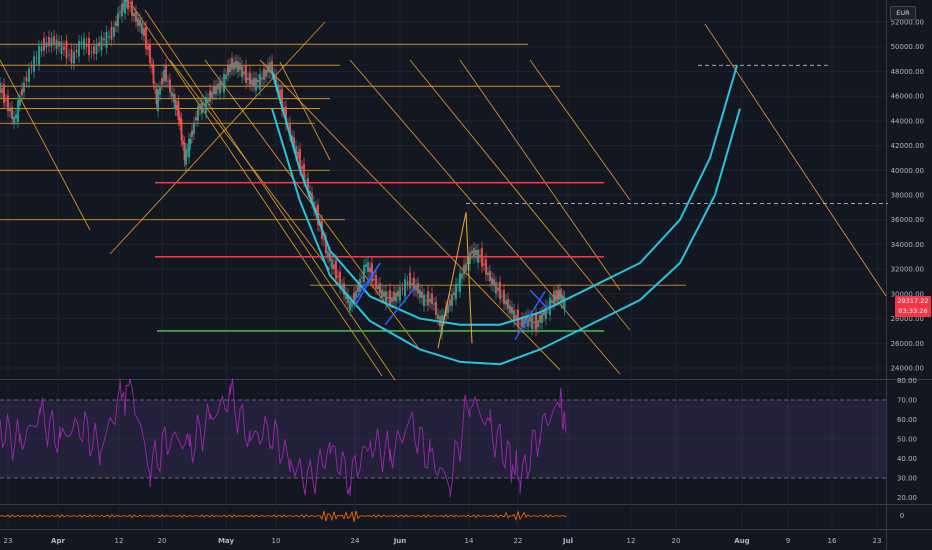 This screenshot has width=932, height=550. I want to click on x-tick-label: 23, so click(877, 541).